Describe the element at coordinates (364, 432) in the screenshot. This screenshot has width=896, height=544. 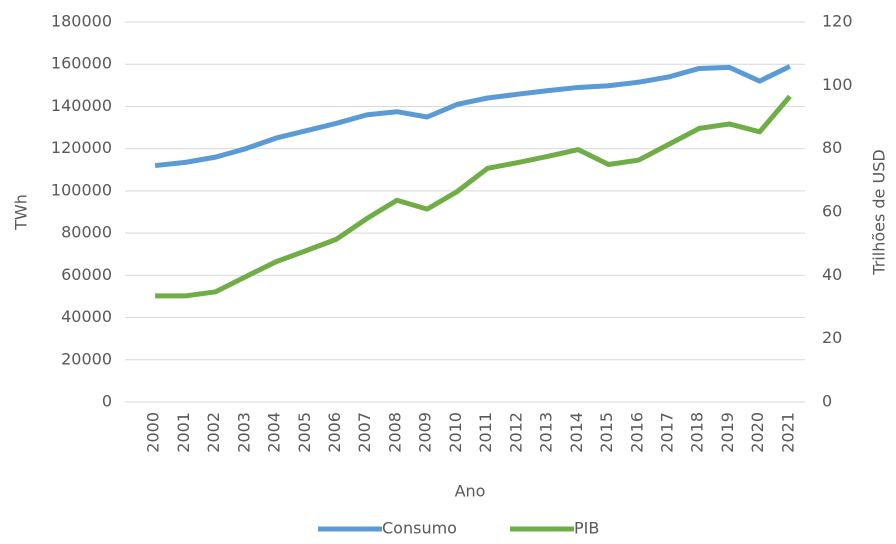
I see `x-tick-label: 2007` at that location.